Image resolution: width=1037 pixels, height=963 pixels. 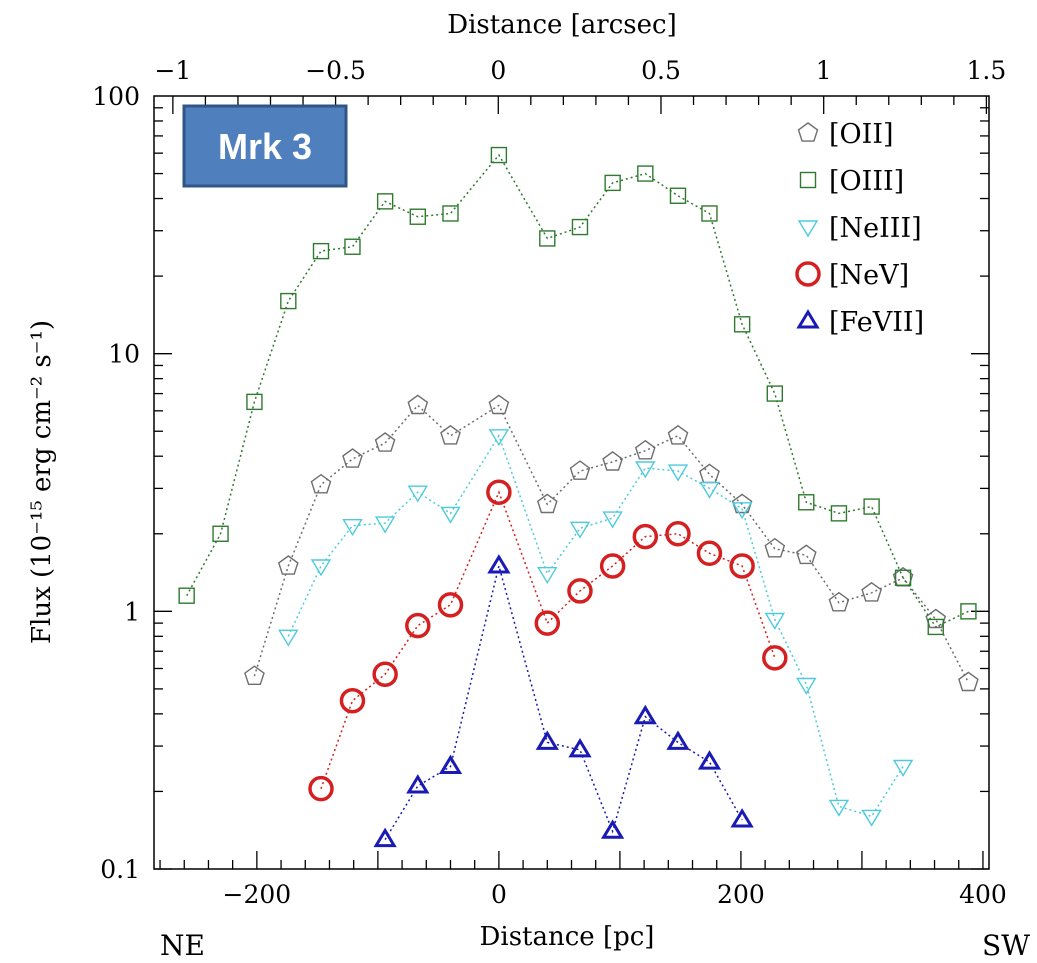 I want to click on object-badge-box, so click(x=265, y=146).